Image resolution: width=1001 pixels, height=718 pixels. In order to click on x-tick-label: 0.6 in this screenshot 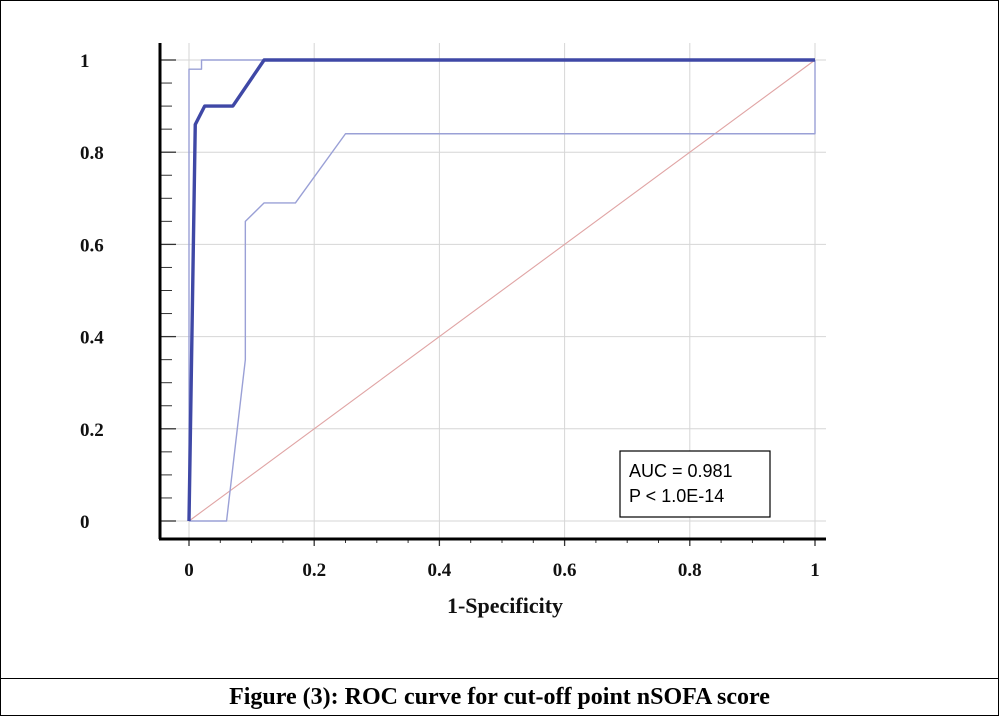, I will do `click(565, 570)`.